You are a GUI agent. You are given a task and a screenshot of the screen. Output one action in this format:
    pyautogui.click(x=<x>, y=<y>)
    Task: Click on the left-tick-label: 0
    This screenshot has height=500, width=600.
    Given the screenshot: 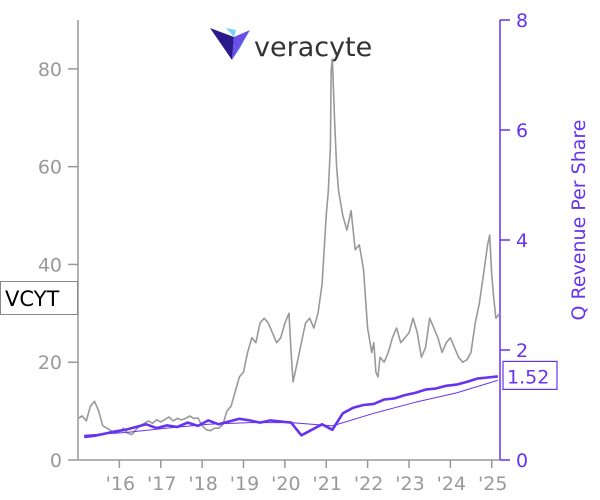 What is the action you would take?
    pyautogui.click(x=56, y=461)
    